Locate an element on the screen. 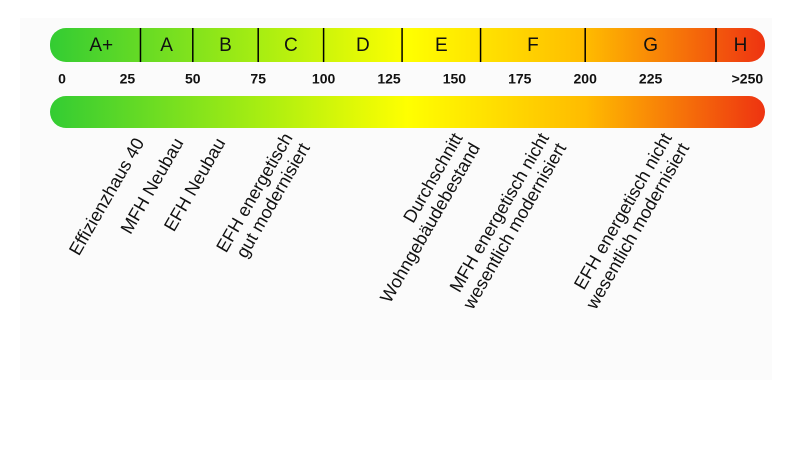 The width and height of the screenshot is (800, 450). class-label: H is located at coordinates (741, 45).